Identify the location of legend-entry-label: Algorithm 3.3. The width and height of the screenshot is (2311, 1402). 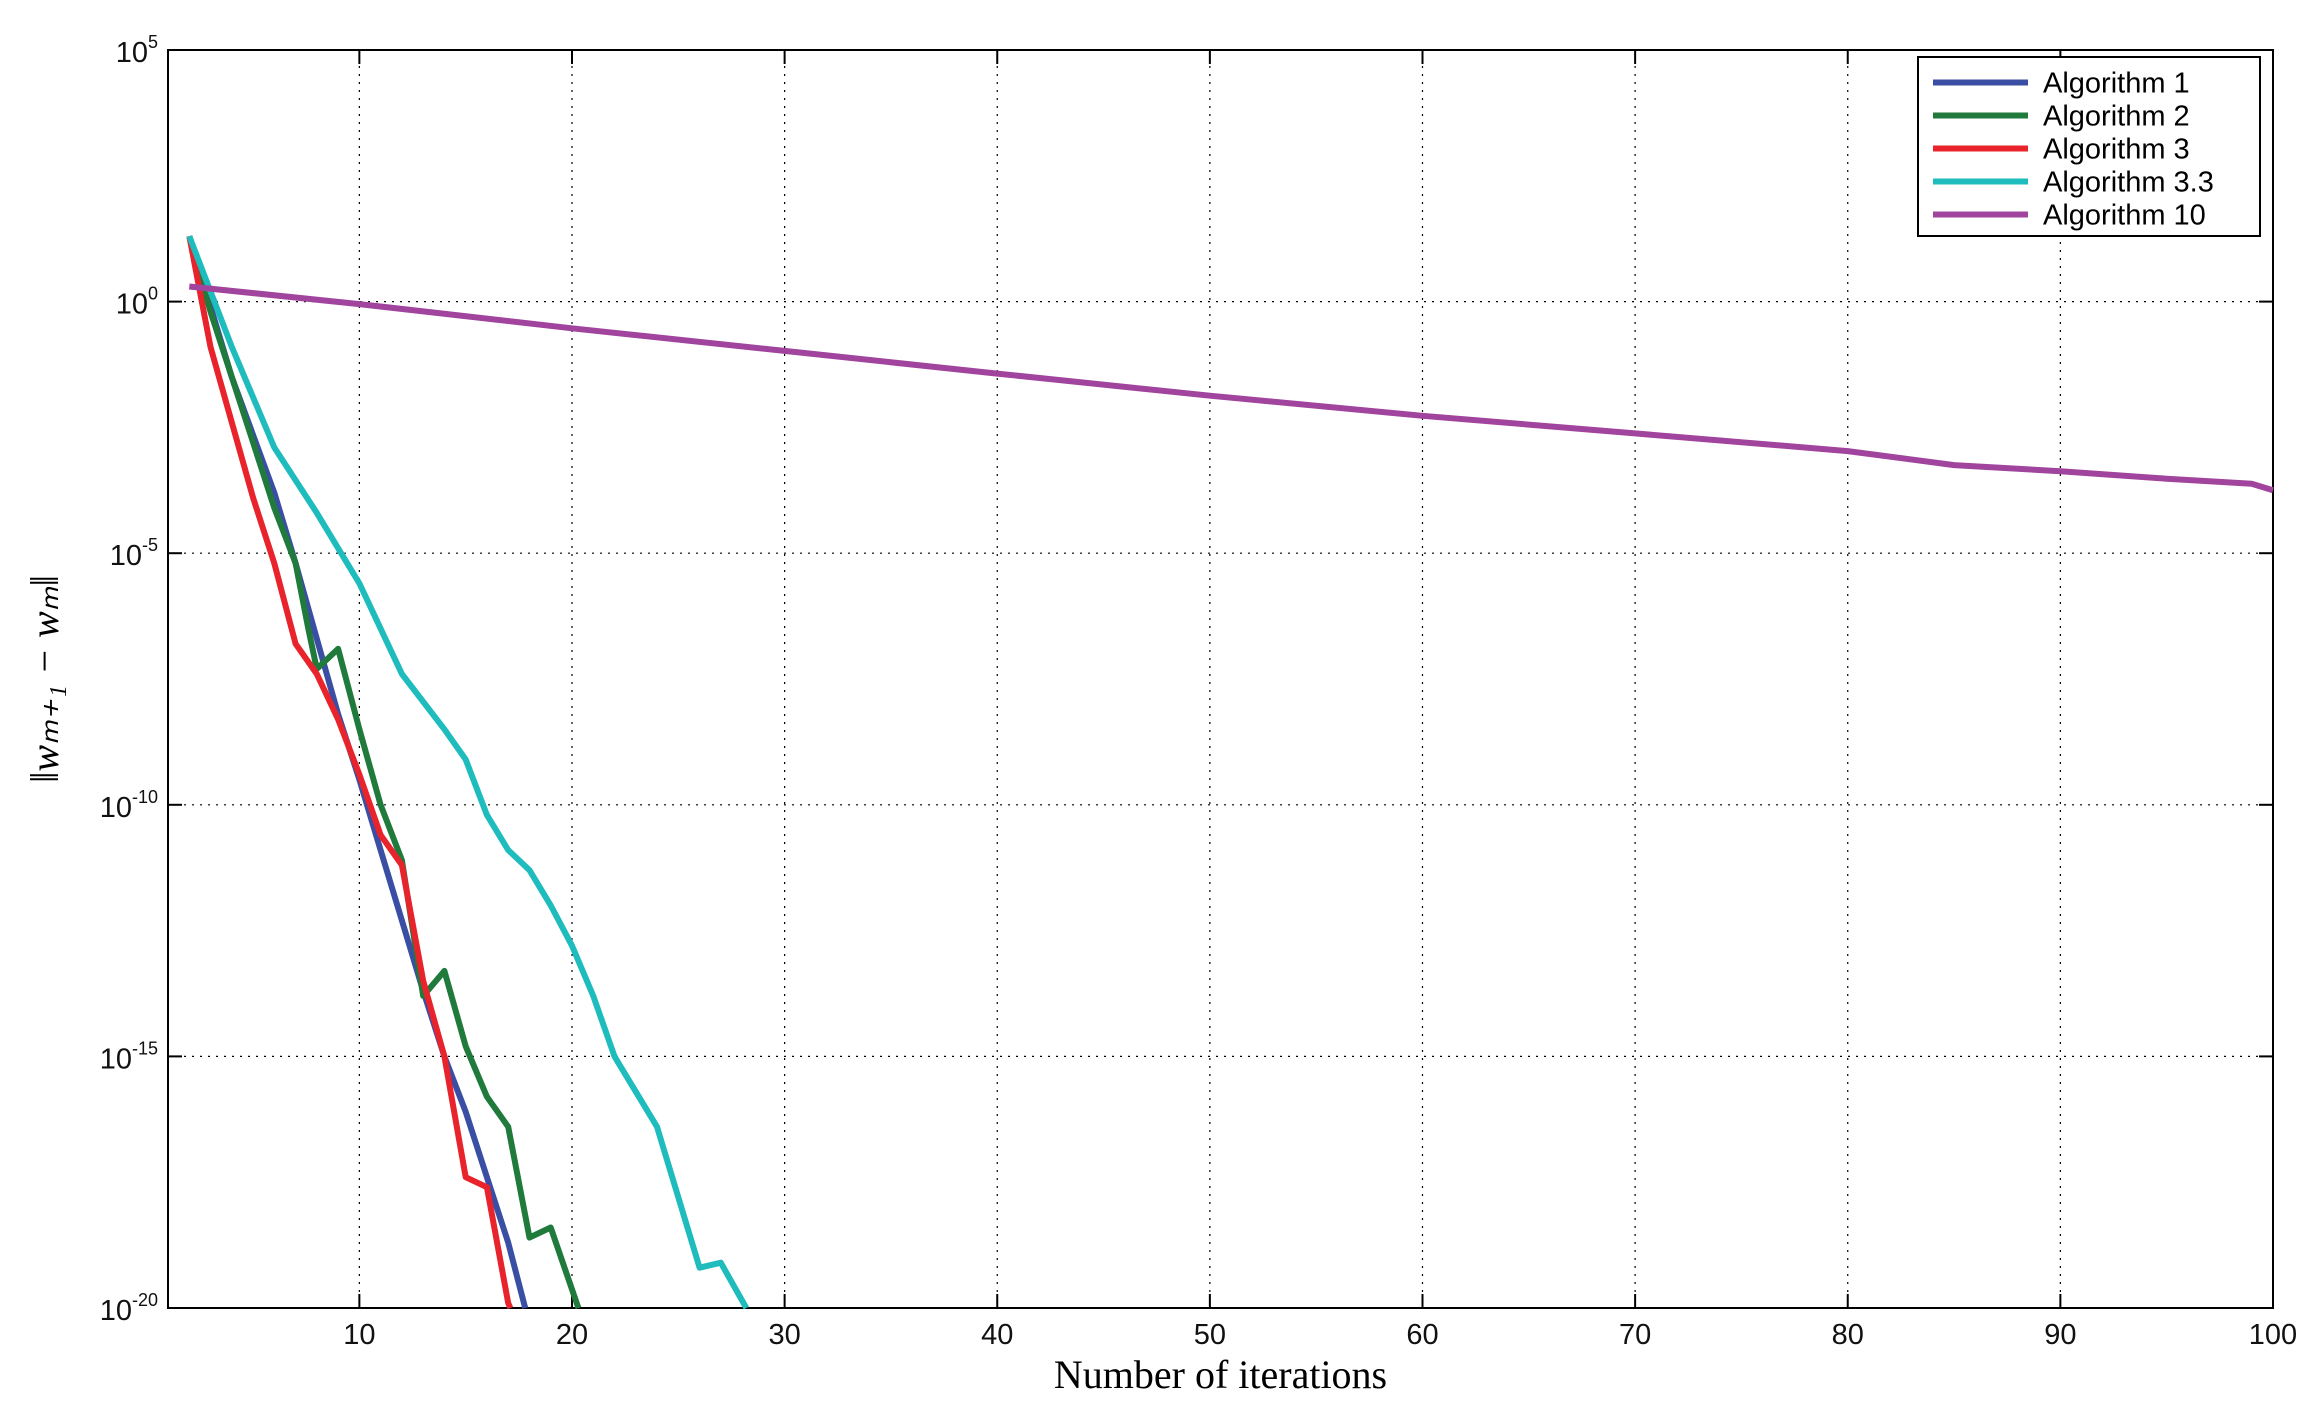
(2128, 183).